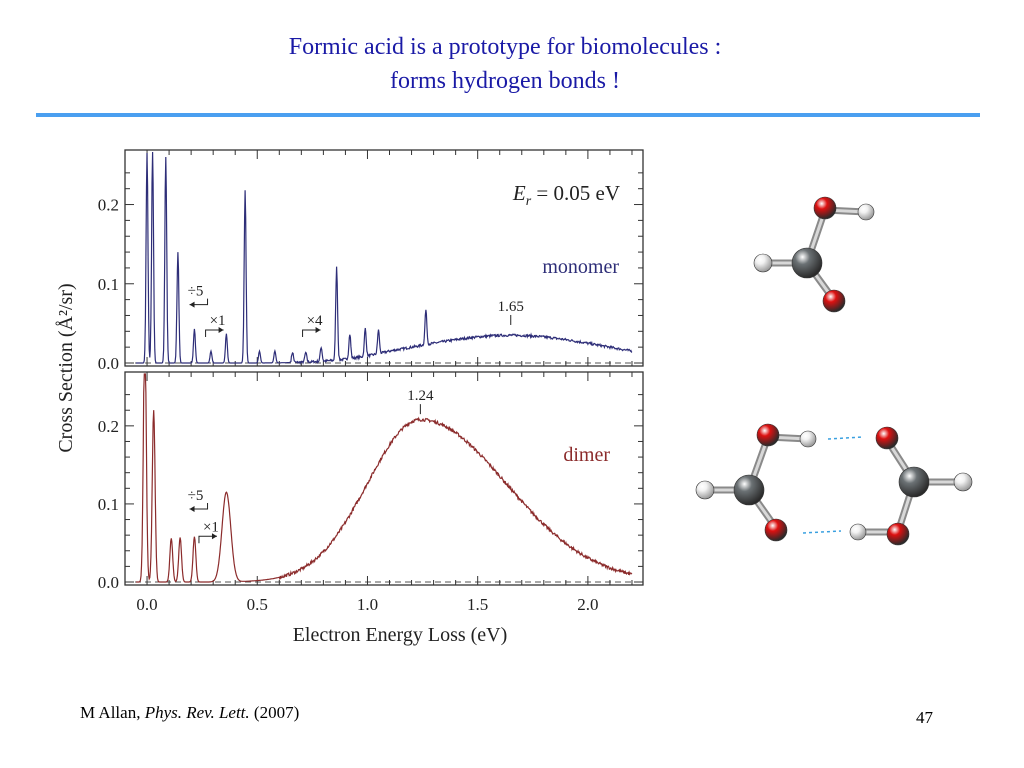 This screenshot has height=768, width=1024. Describe the element at coordinates (274, 712) in the screenshot. I see `citation-year: (2007)` at that location.